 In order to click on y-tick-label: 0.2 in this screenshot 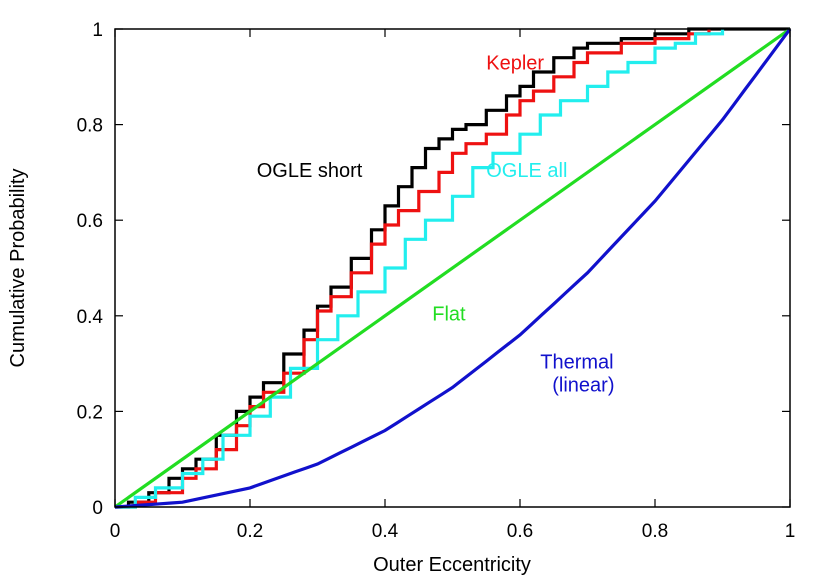, I will do `click(90, 412)`.